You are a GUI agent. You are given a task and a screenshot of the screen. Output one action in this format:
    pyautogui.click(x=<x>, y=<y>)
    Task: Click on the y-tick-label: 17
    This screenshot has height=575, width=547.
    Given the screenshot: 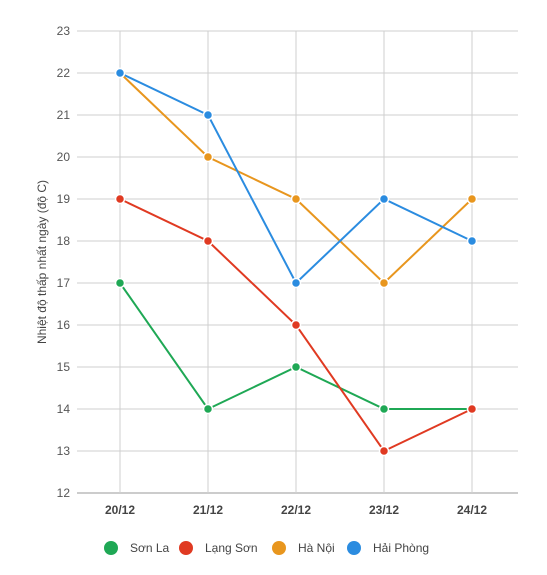 What is the action you would take?
    pyautogui.click(x=64, y=283)
    